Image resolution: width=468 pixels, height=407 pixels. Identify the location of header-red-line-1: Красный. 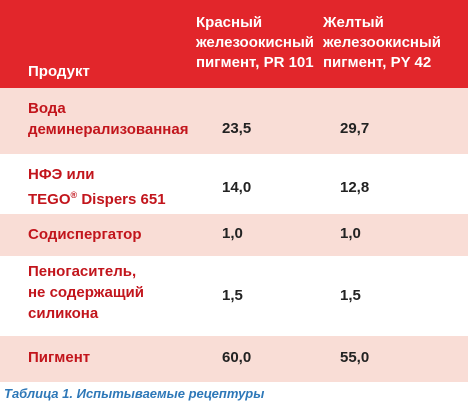
(229, 22).